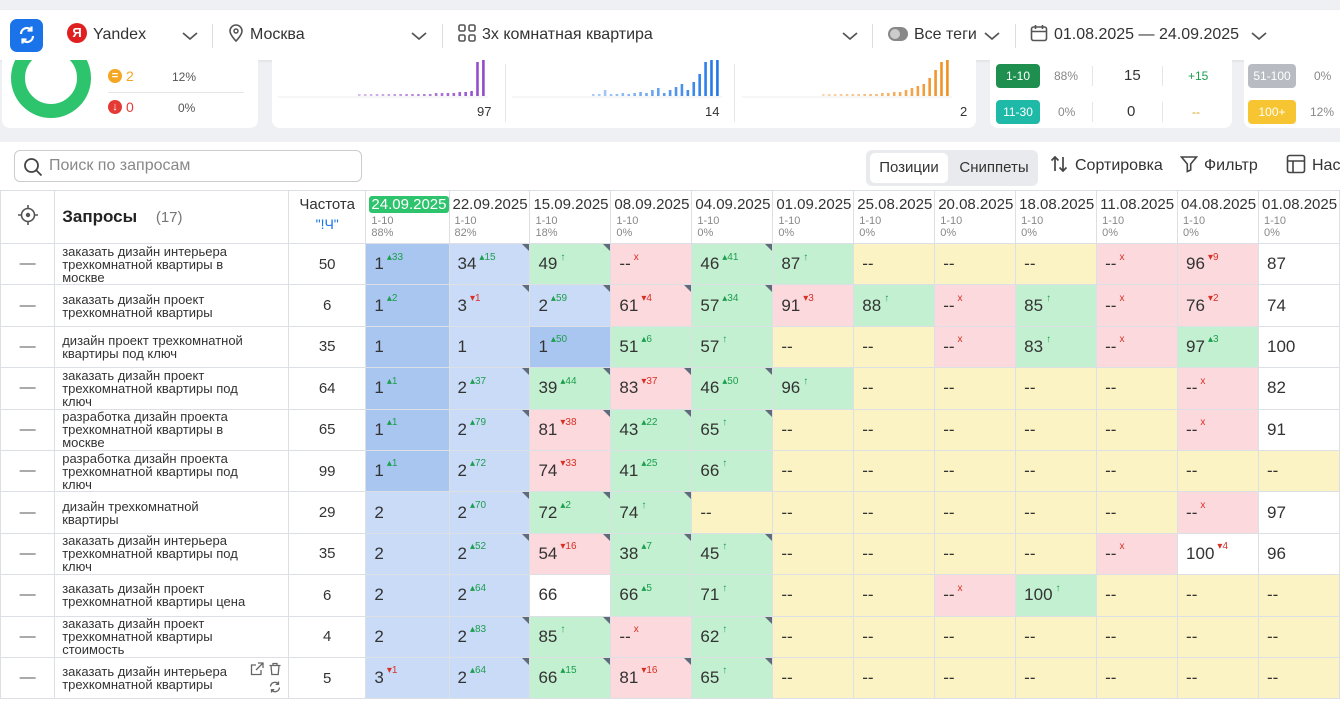  What do you see at coordinates (106, 35) in the screenshot?
I see `engine-select: Я Yandex` at bounding box center [106, 35].